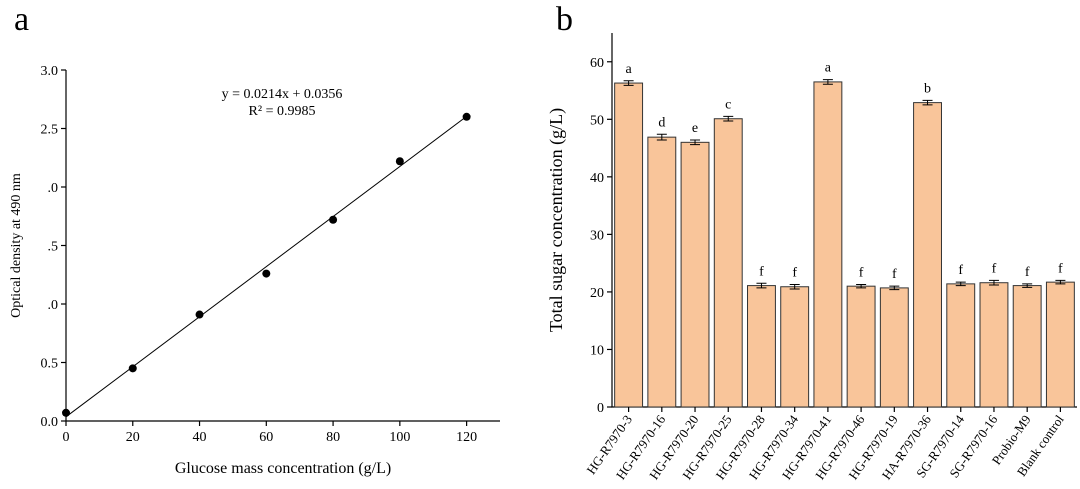  Describe the element at coordinates (53, 247) in the screenshot. I see `y-tick-label: .5` at that location.